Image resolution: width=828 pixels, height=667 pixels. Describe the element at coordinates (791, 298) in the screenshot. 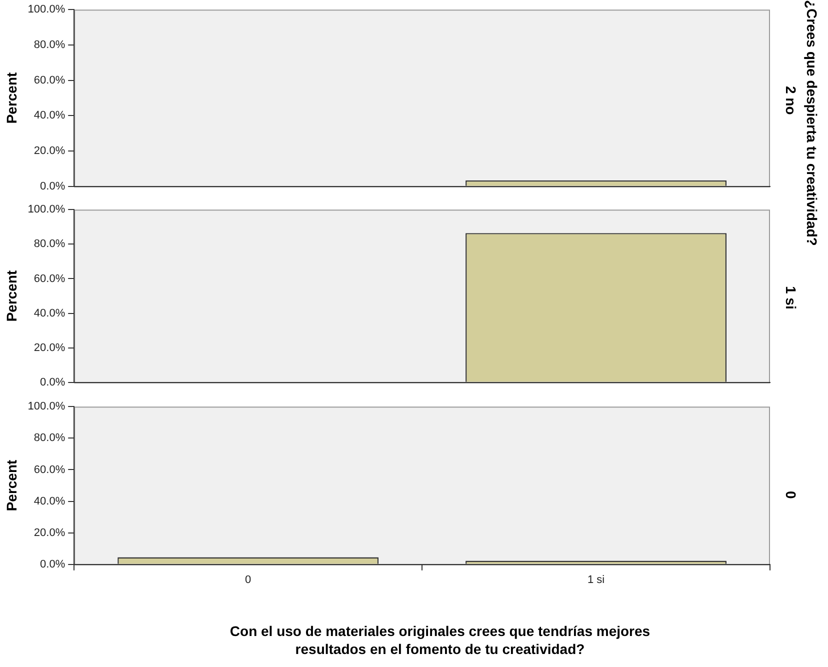

I see `y2-axis-title: 1 si` at that location.